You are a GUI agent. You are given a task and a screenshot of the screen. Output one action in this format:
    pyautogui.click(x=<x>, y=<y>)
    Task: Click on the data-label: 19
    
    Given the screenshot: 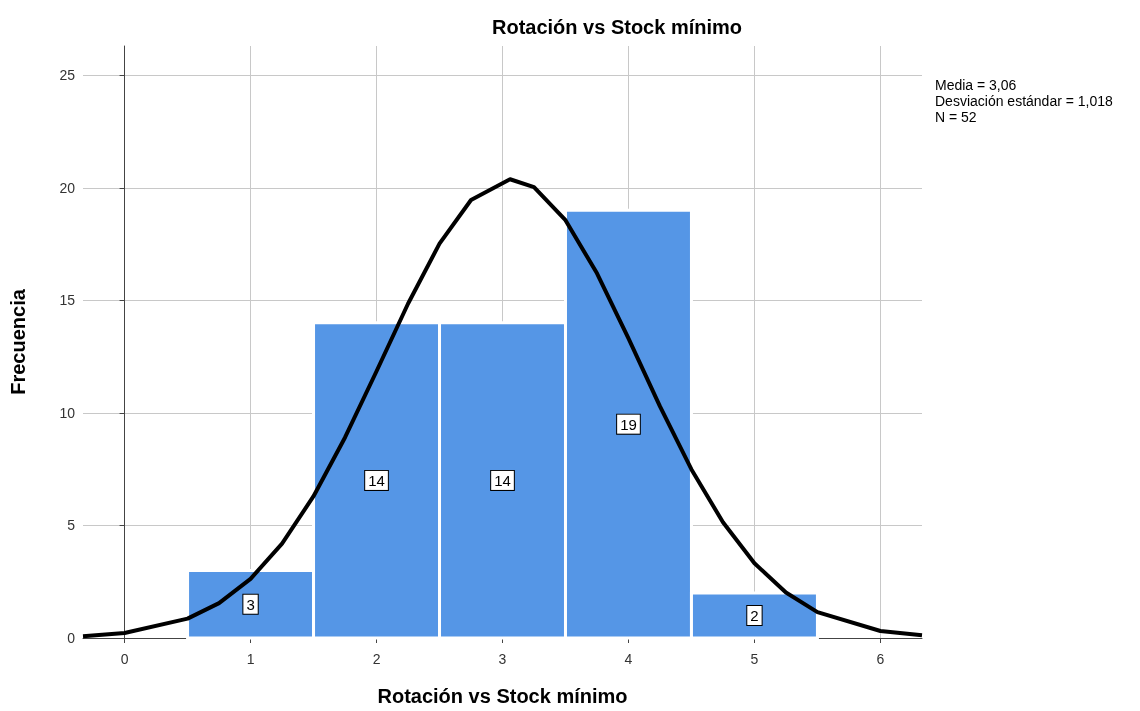 What is the action you would take?
    pyautogui.click(x=628, y=424)
    